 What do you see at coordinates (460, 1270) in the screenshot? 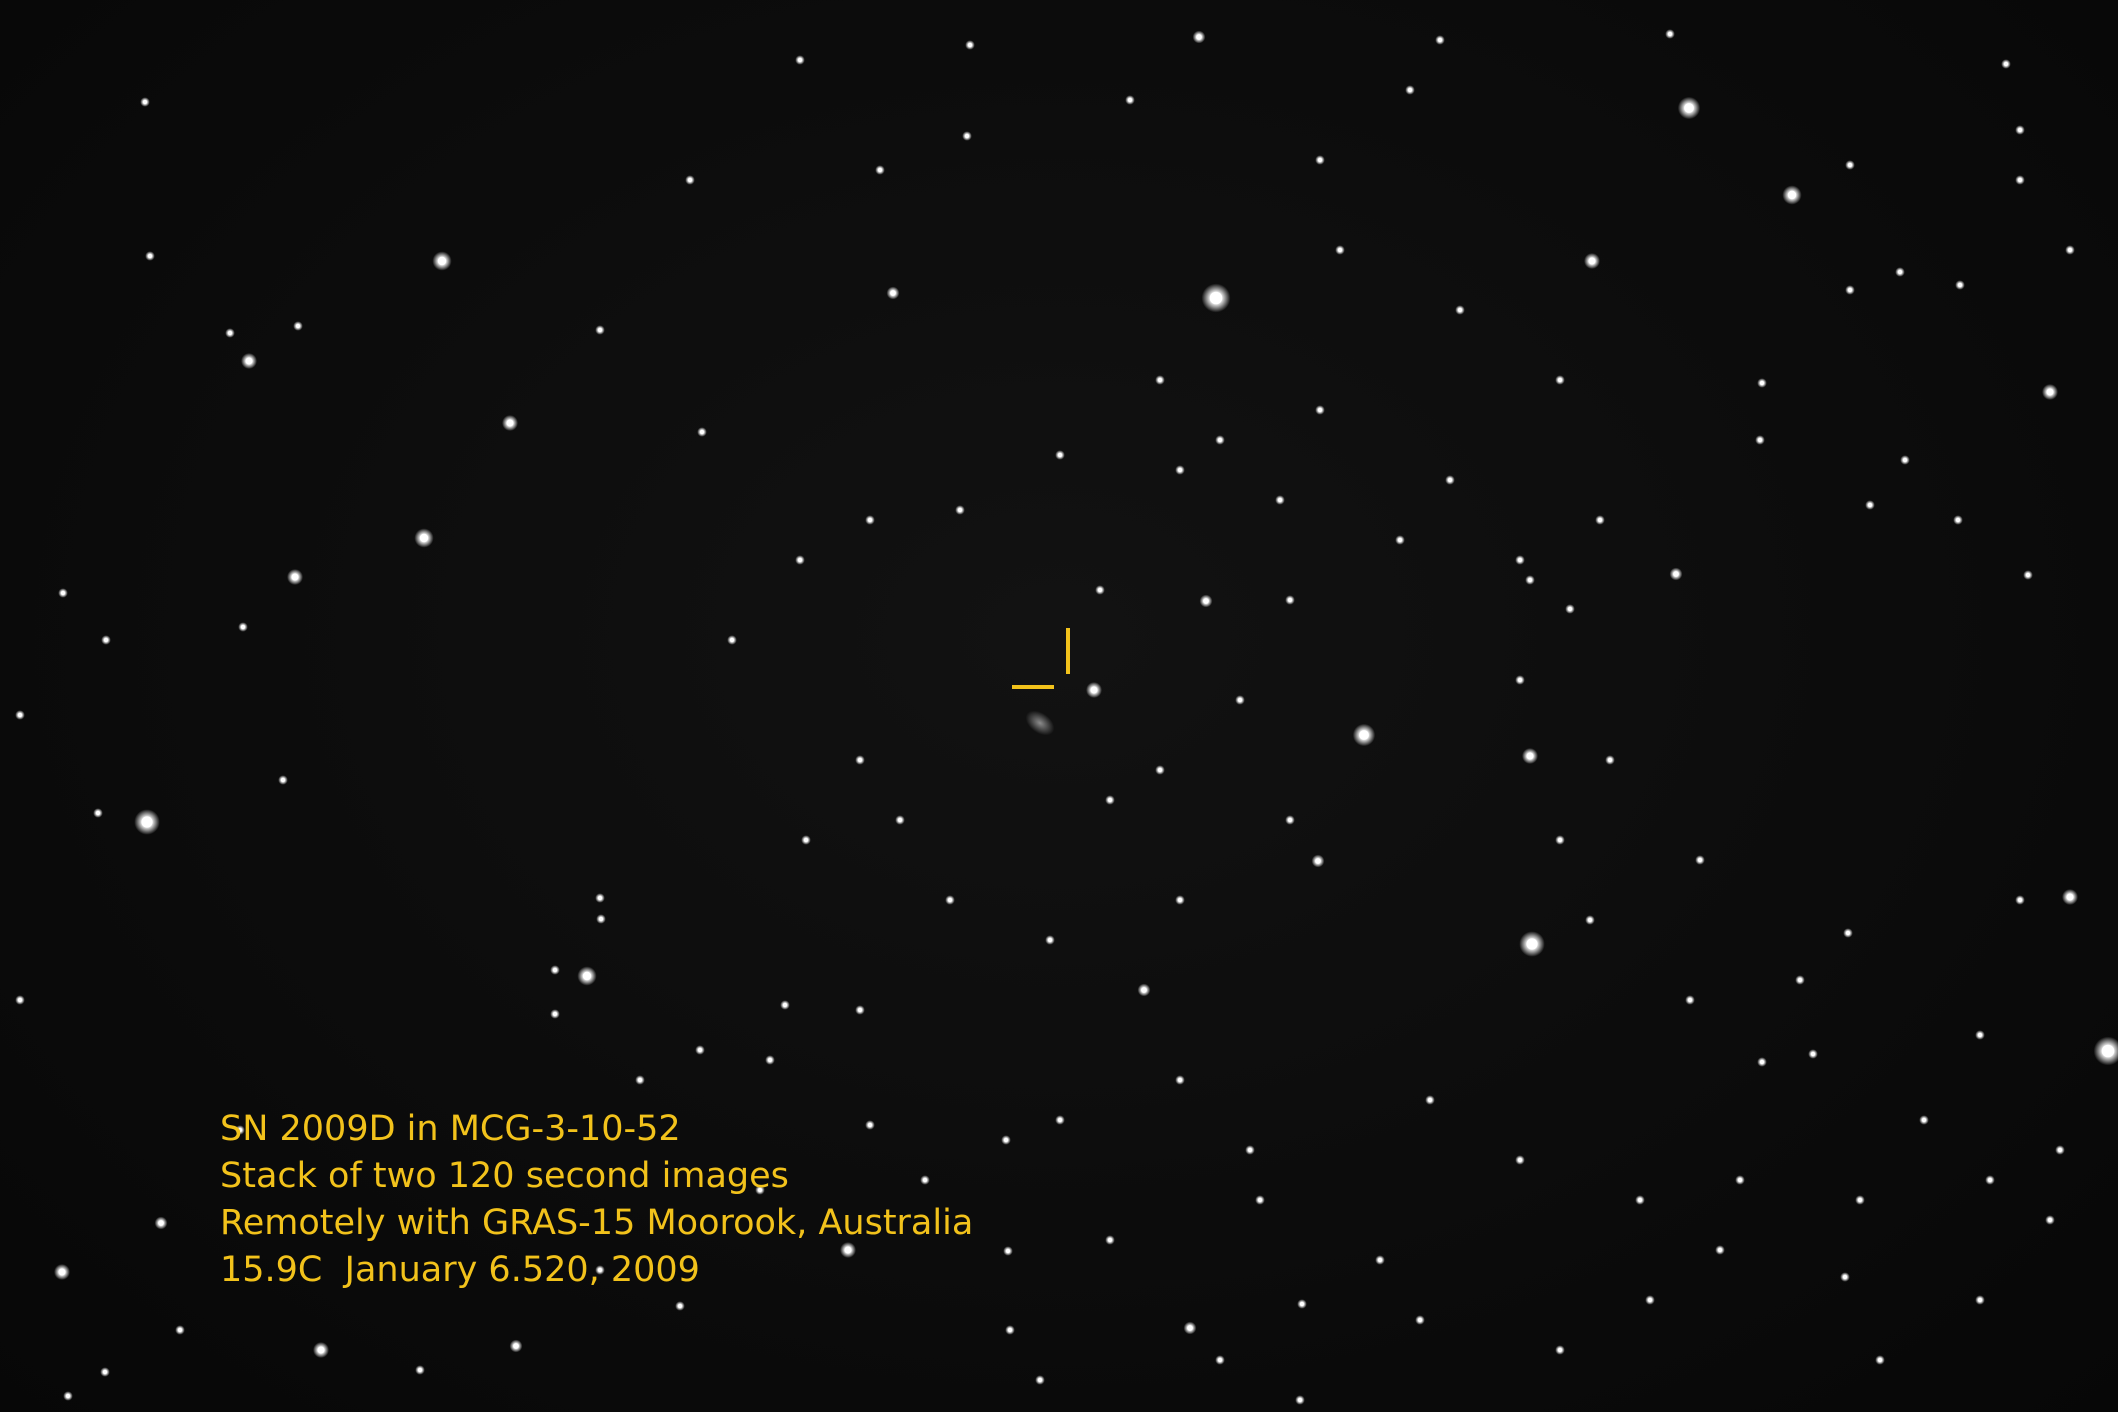
I see `caption-line-magnitude-date: 15.9C January 6.520, 2009` at bounding box center [460, 1270].